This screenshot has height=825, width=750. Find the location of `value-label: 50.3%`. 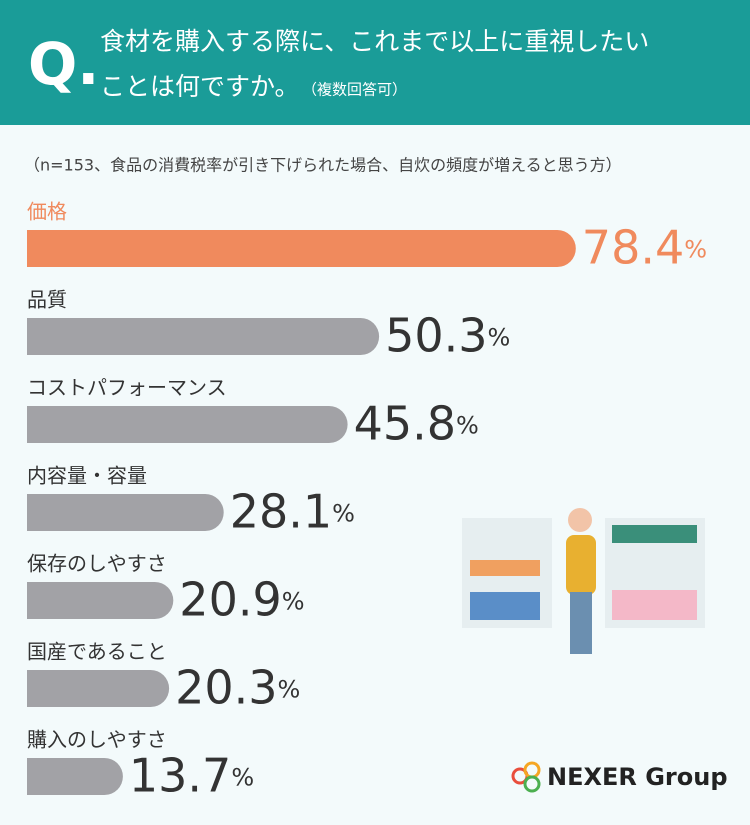

value-label: 50.3% is located at coordinates (447, 335).